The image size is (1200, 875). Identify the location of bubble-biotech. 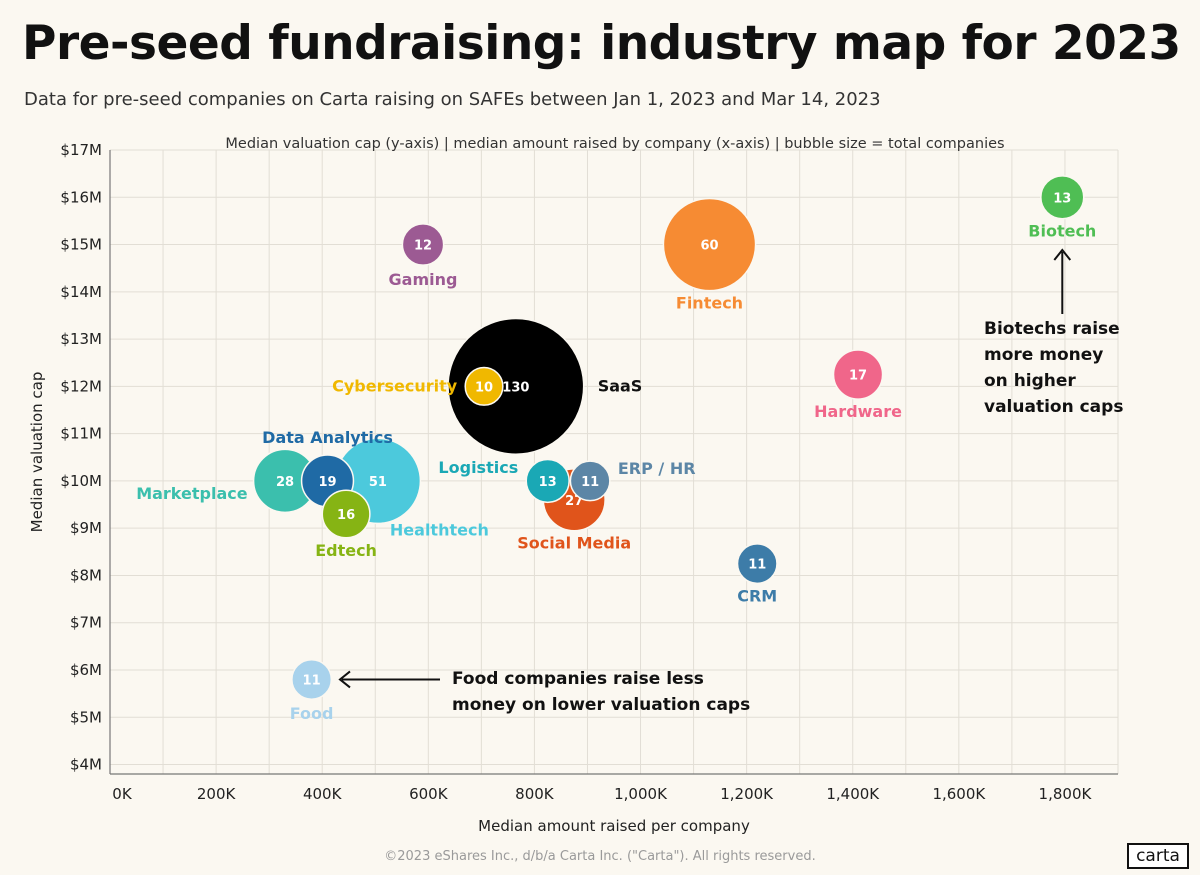
(1062, 197).